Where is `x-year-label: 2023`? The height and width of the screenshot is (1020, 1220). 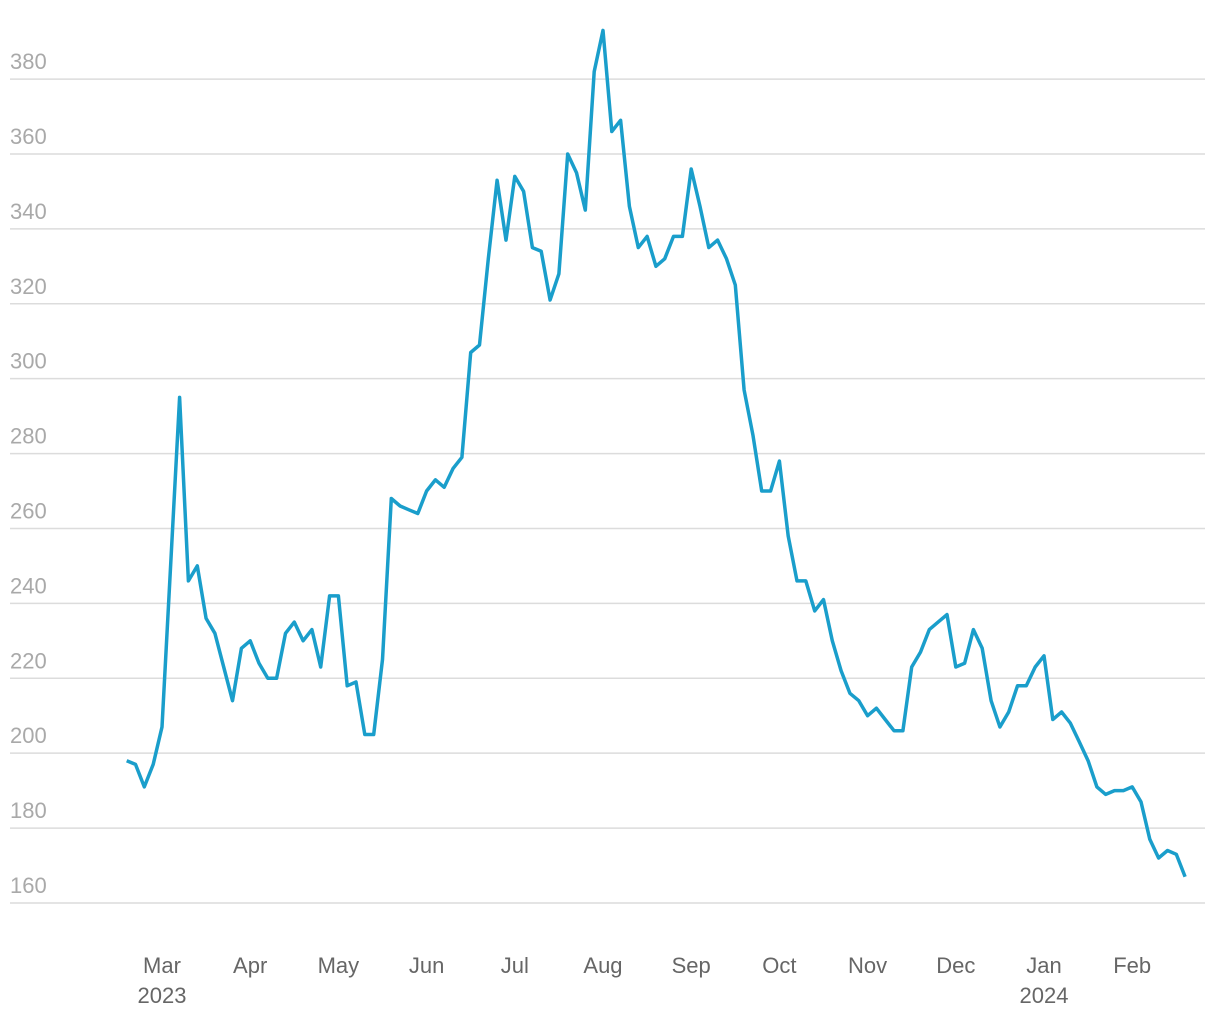 x-year-label: 2023 is located at coordinates (162, 995).